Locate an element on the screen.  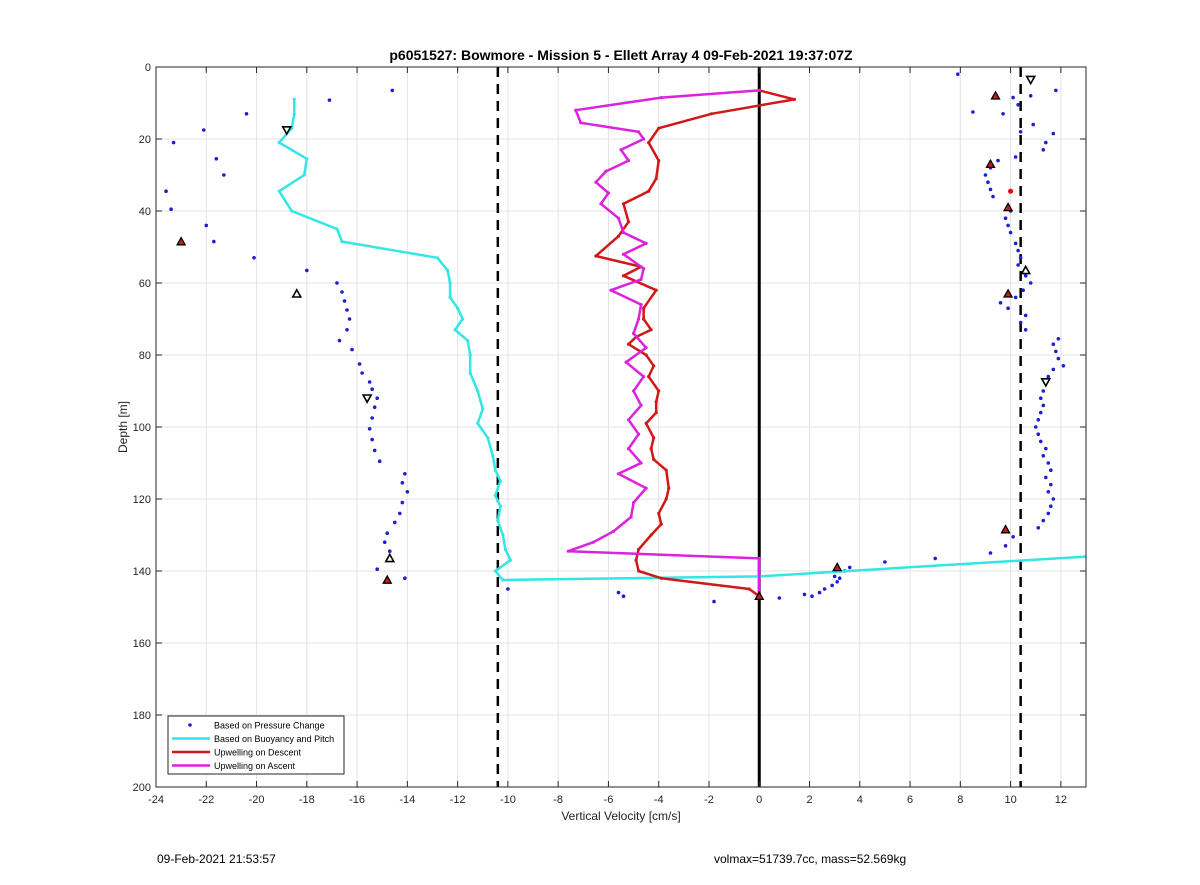
direction-marker is located at coordinates (1046, 382).